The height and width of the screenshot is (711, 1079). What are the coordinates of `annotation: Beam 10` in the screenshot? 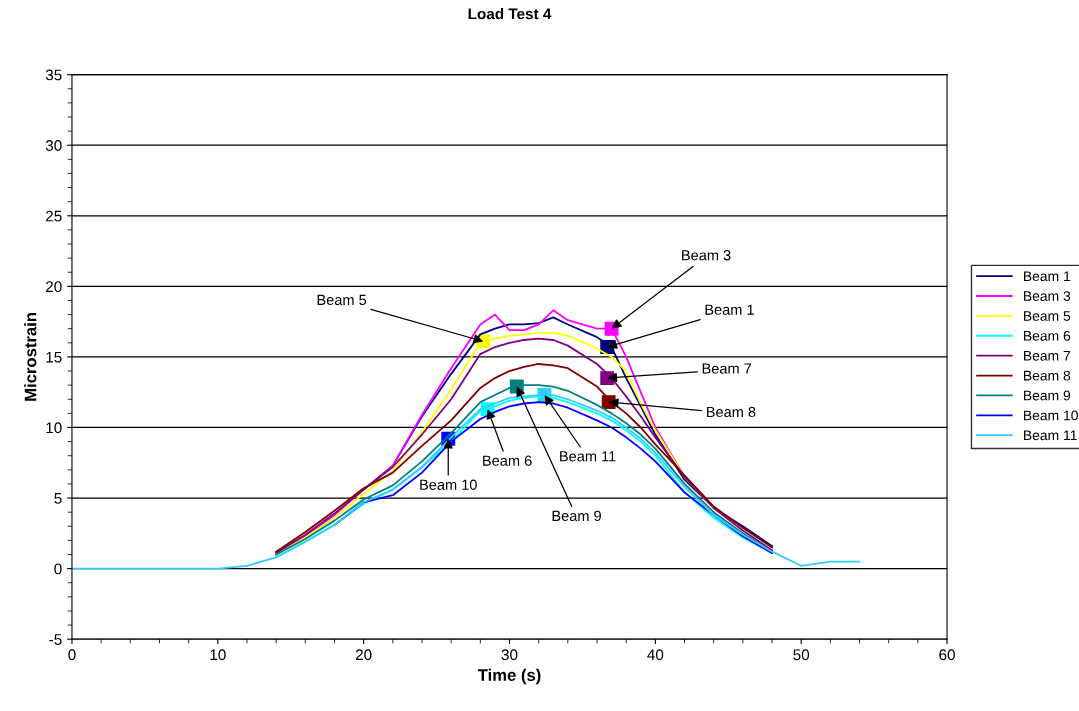 It's located at (448, 484).